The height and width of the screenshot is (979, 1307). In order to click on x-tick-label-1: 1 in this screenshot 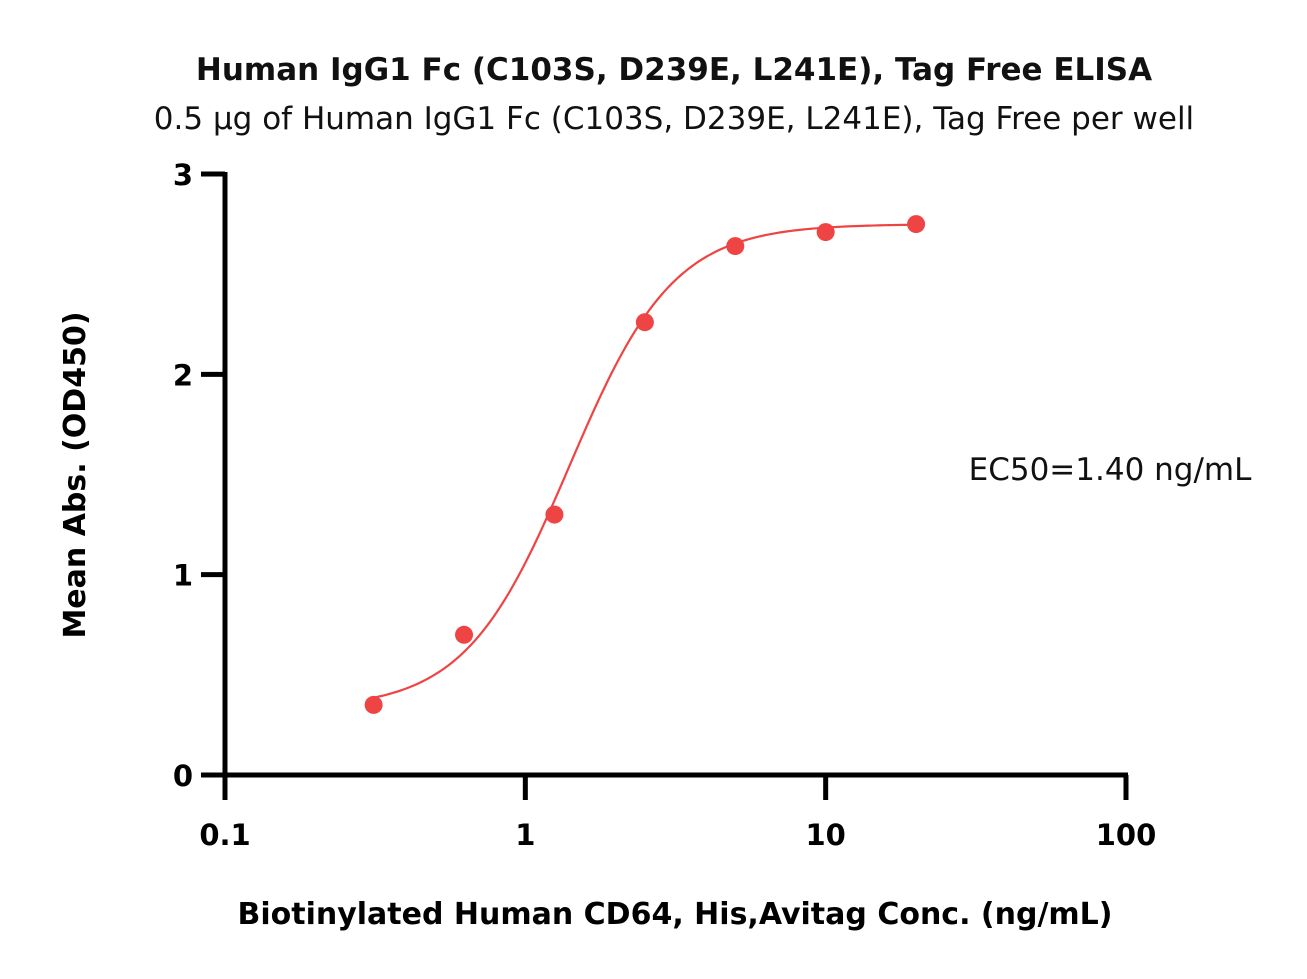, I will do `click(525, 835)`.